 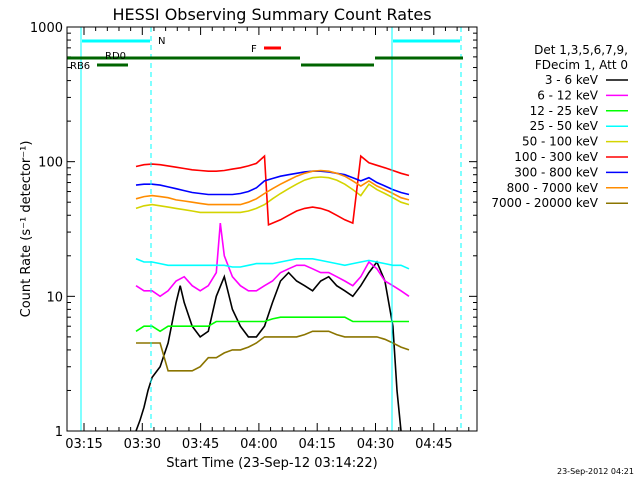 What do you see at coordinates (59, 432) in the screenshot?
I see `y-tick-label: 1` at bounding box center [59, 432].